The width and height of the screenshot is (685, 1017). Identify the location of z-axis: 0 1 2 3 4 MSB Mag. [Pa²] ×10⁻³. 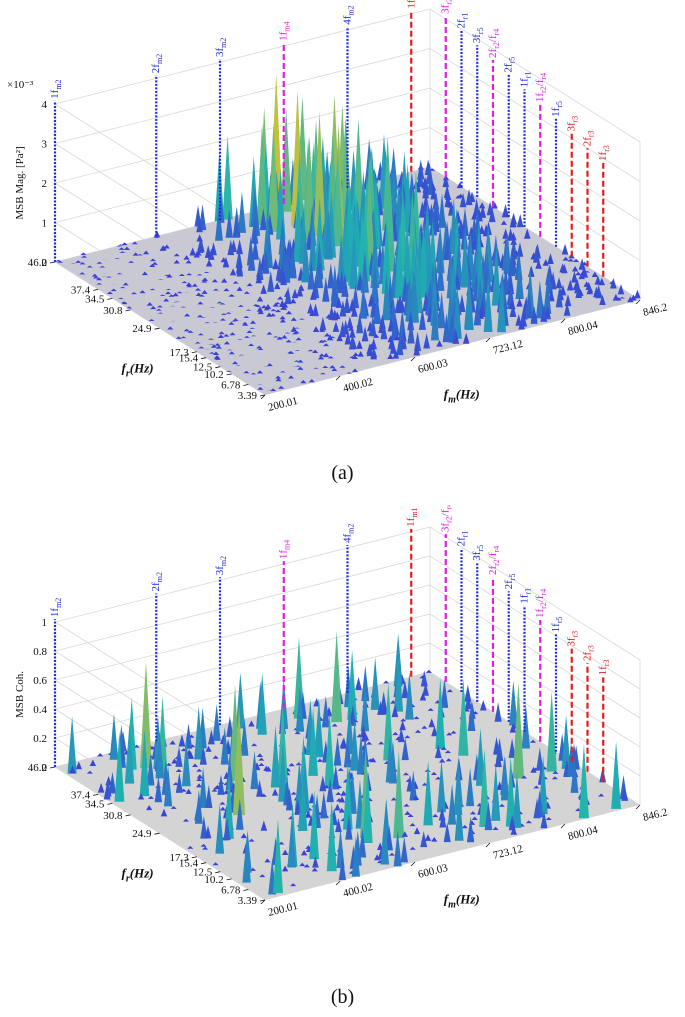
(27, 174).